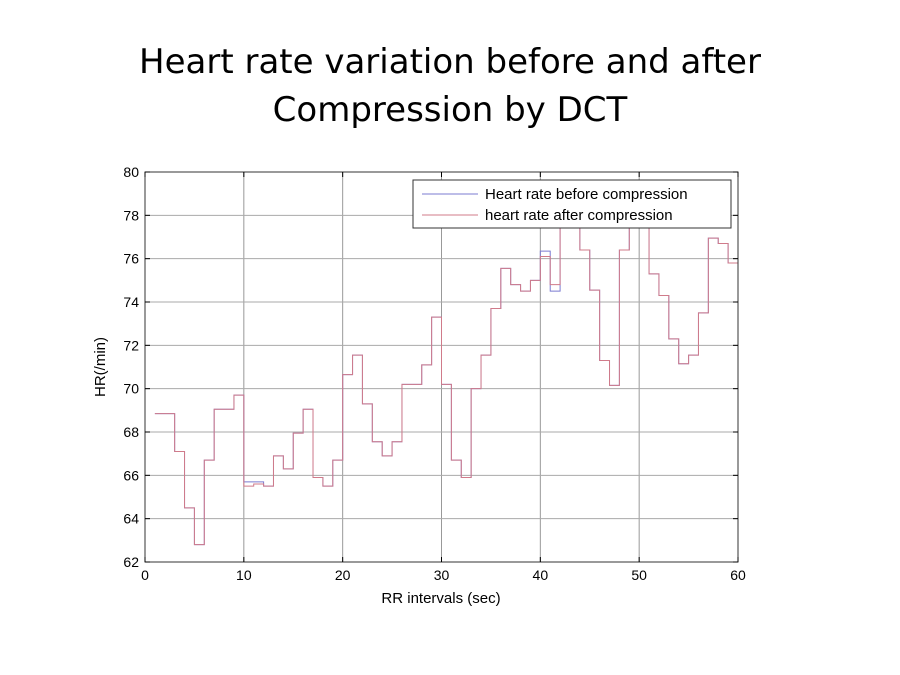 The image size is (900, 675). I want to click on y-tick-label: 78, so click(131, 215).